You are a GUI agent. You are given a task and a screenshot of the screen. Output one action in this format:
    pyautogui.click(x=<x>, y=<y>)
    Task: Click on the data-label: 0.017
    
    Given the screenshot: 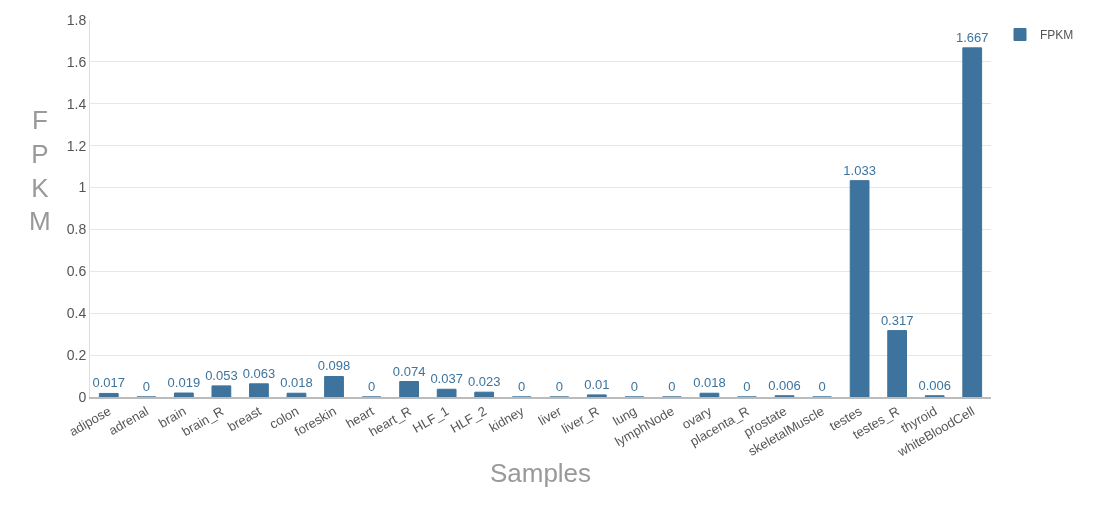 What is the action you would take?
    pyautogui.click(x=109, y=383)
    